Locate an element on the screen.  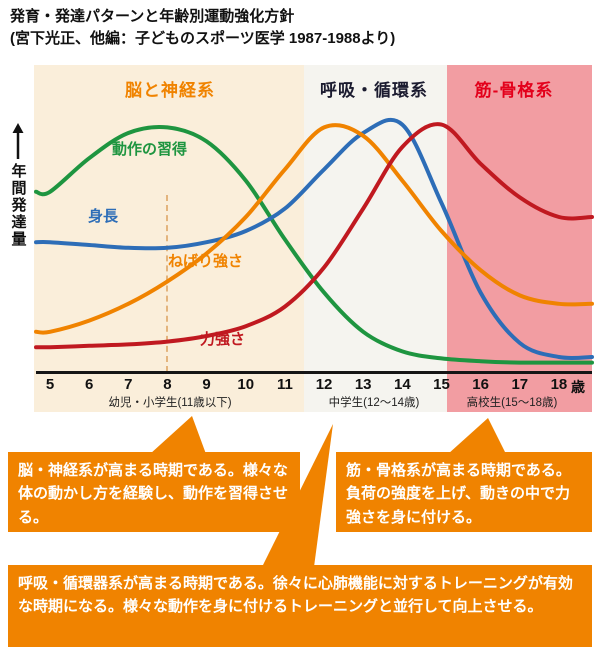
x-tick-5: 5 is located at coordinates (50, 384).